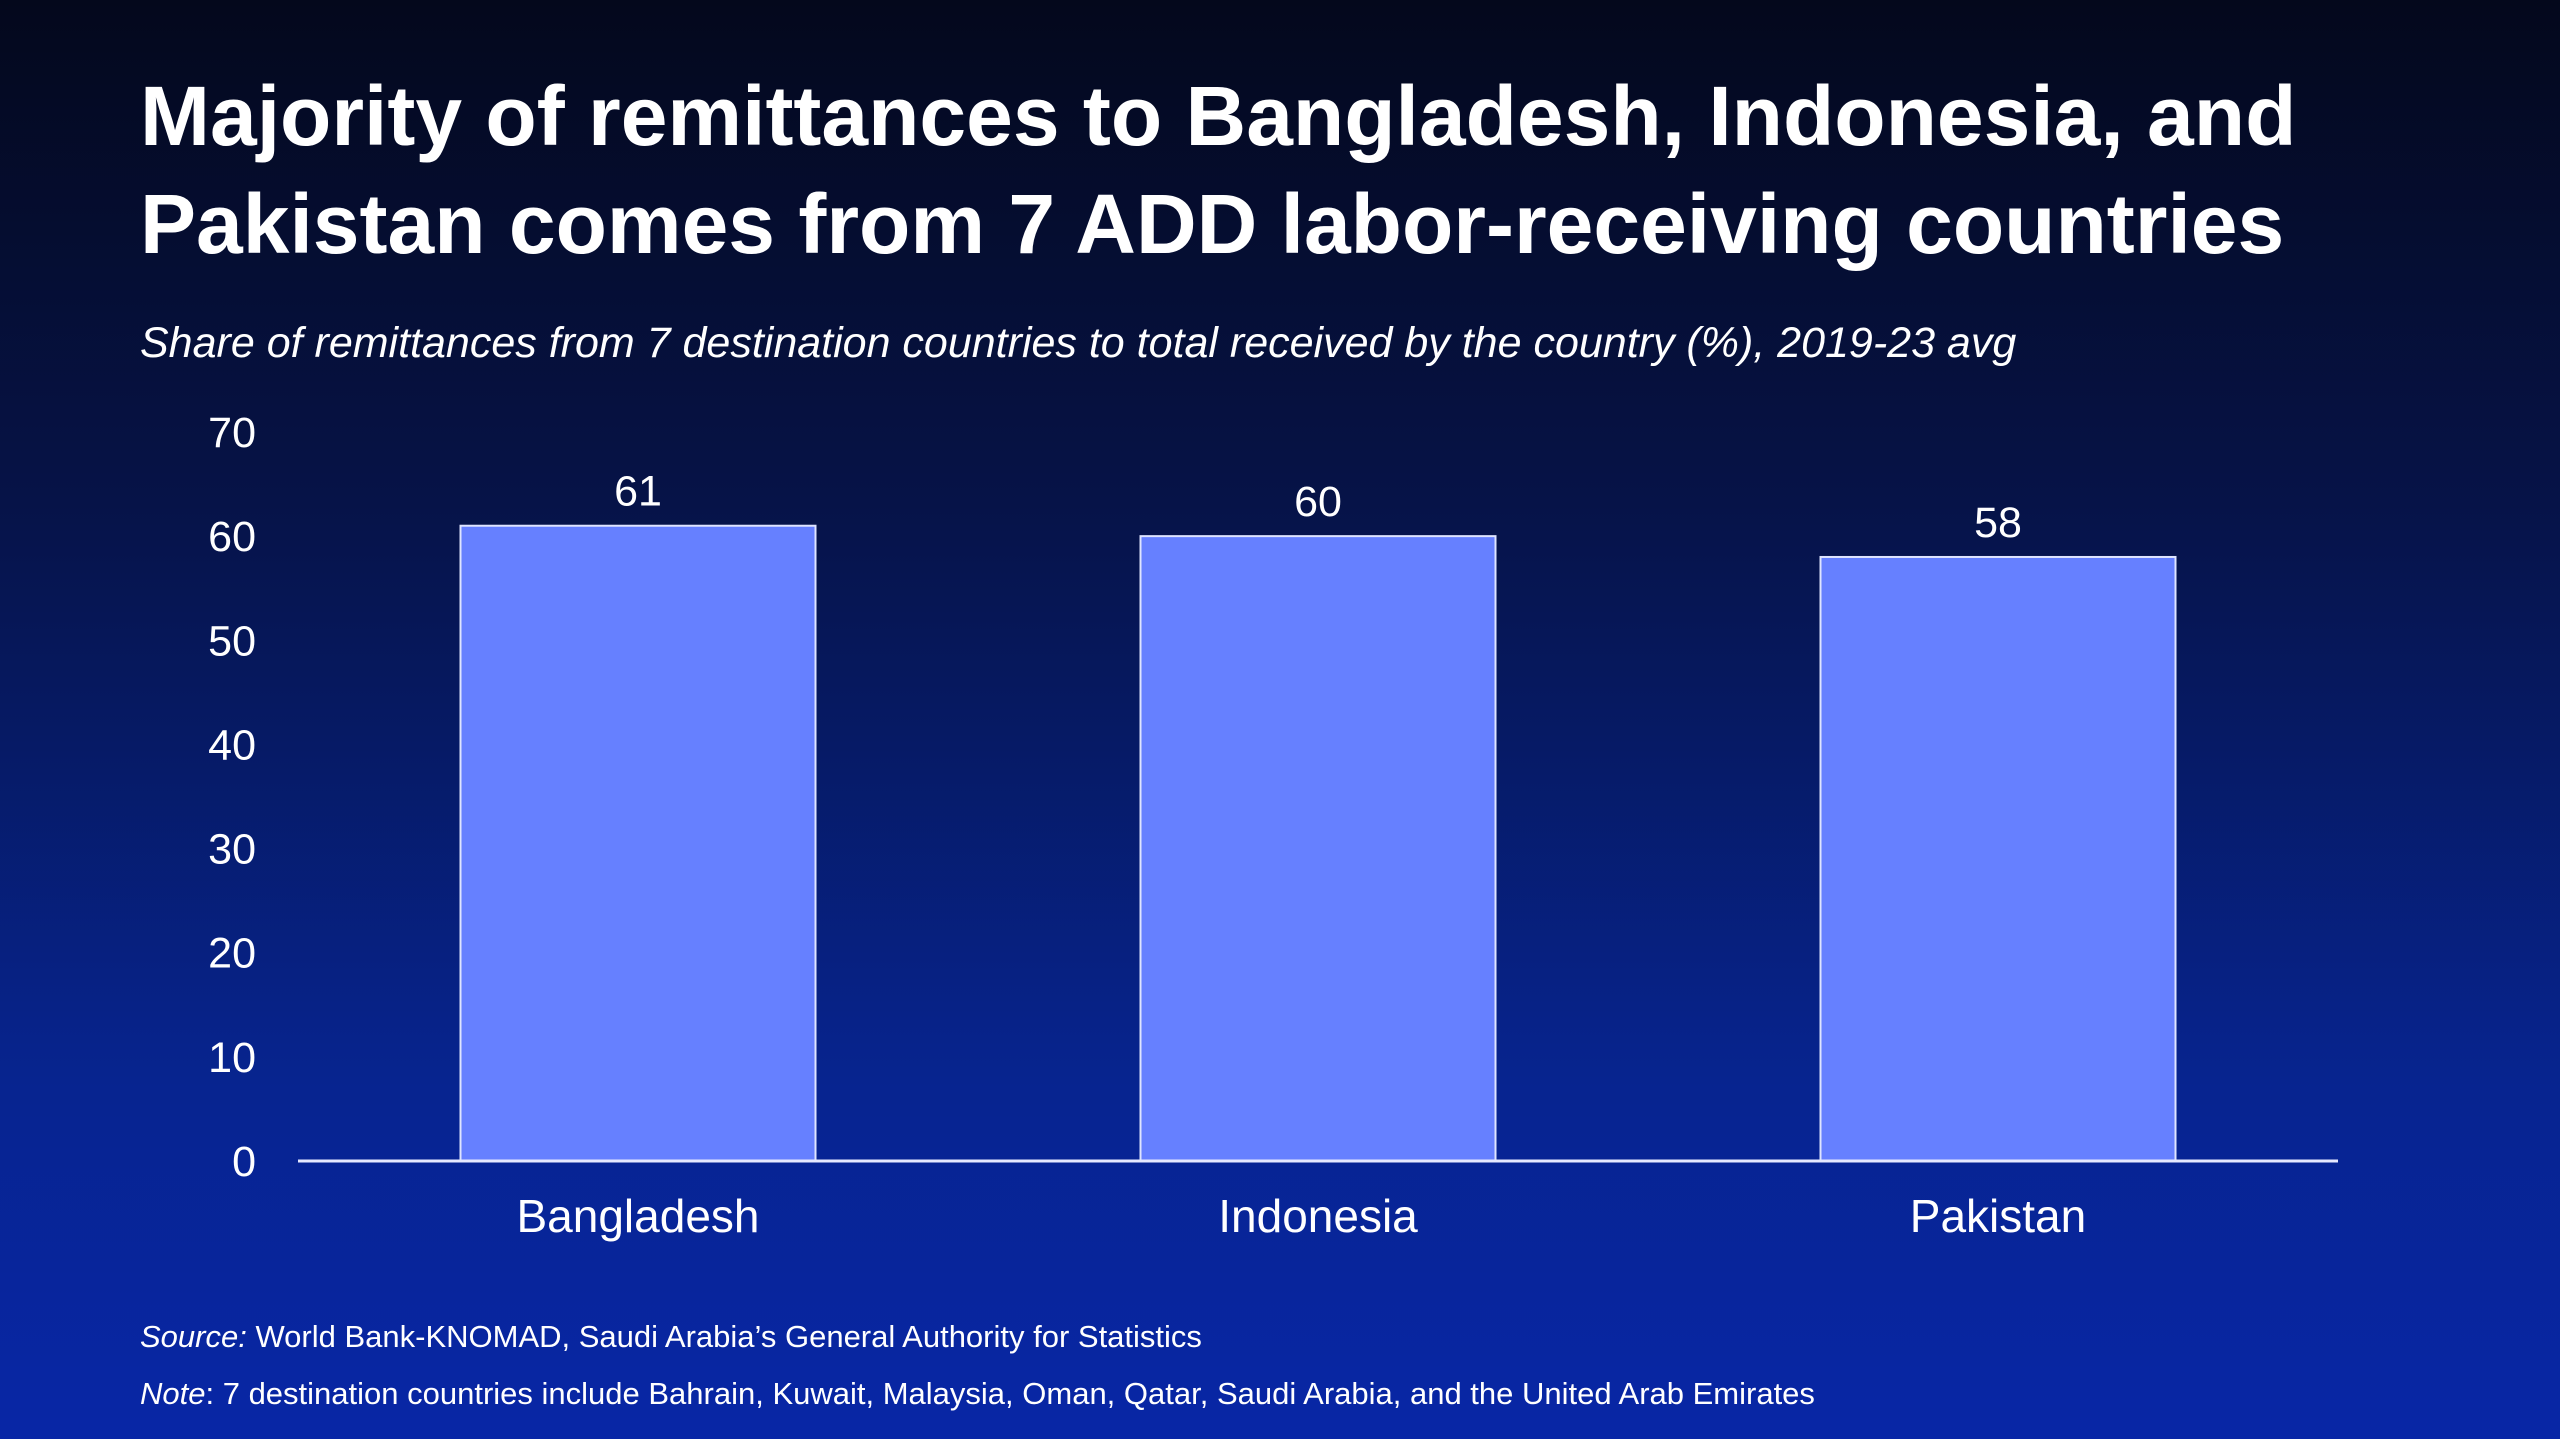 Image resolution: width=2560 pixels, height=1439 pixels. What do you see at coordinates (232, 797) in the screenshot?
I see `y-axis-tick-labels: 0 10 20 30 40 50 60 70` at bounding box center [232, 797].